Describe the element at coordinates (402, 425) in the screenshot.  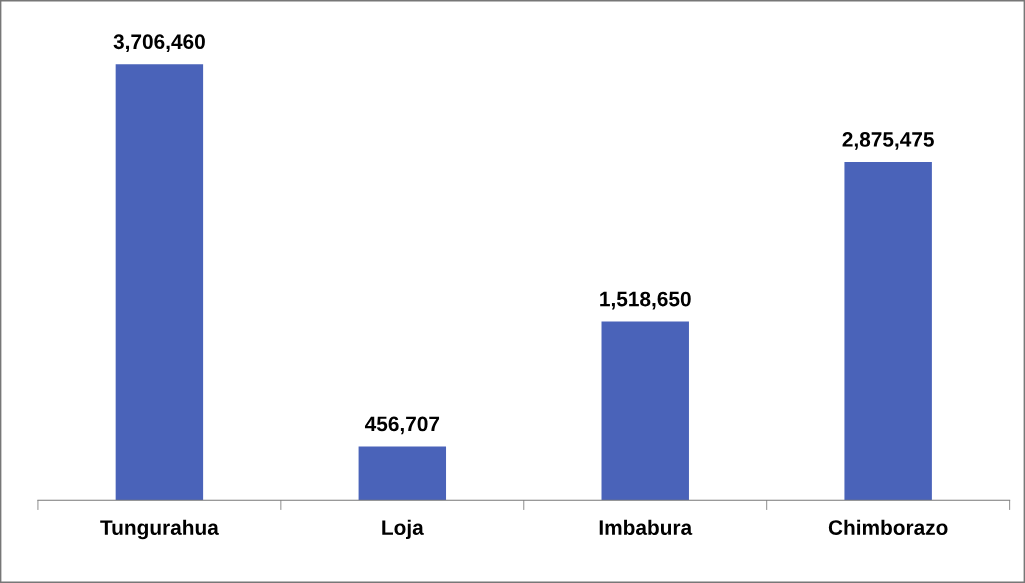
I see `data-label: 456,707` at that location.